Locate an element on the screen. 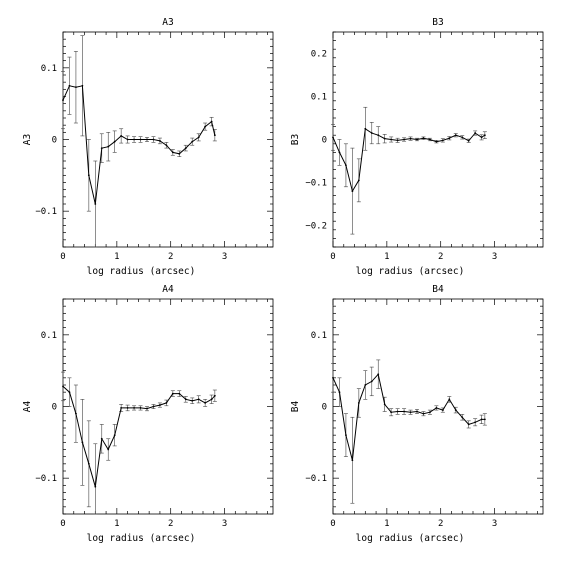 This screenshot has height=574, width=574. panel-title: B3 is located at coordinates (437, 22).